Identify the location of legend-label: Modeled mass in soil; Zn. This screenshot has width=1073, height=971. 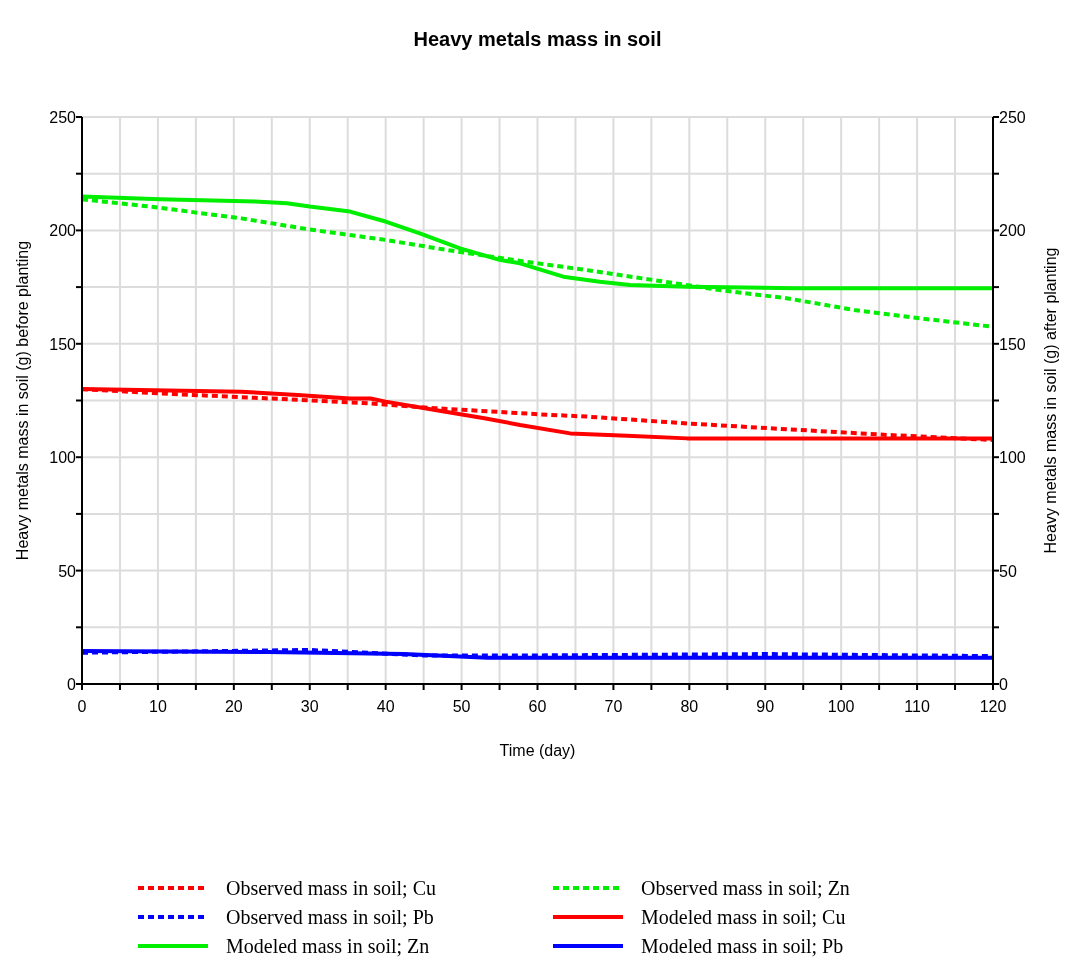
(328, 946).